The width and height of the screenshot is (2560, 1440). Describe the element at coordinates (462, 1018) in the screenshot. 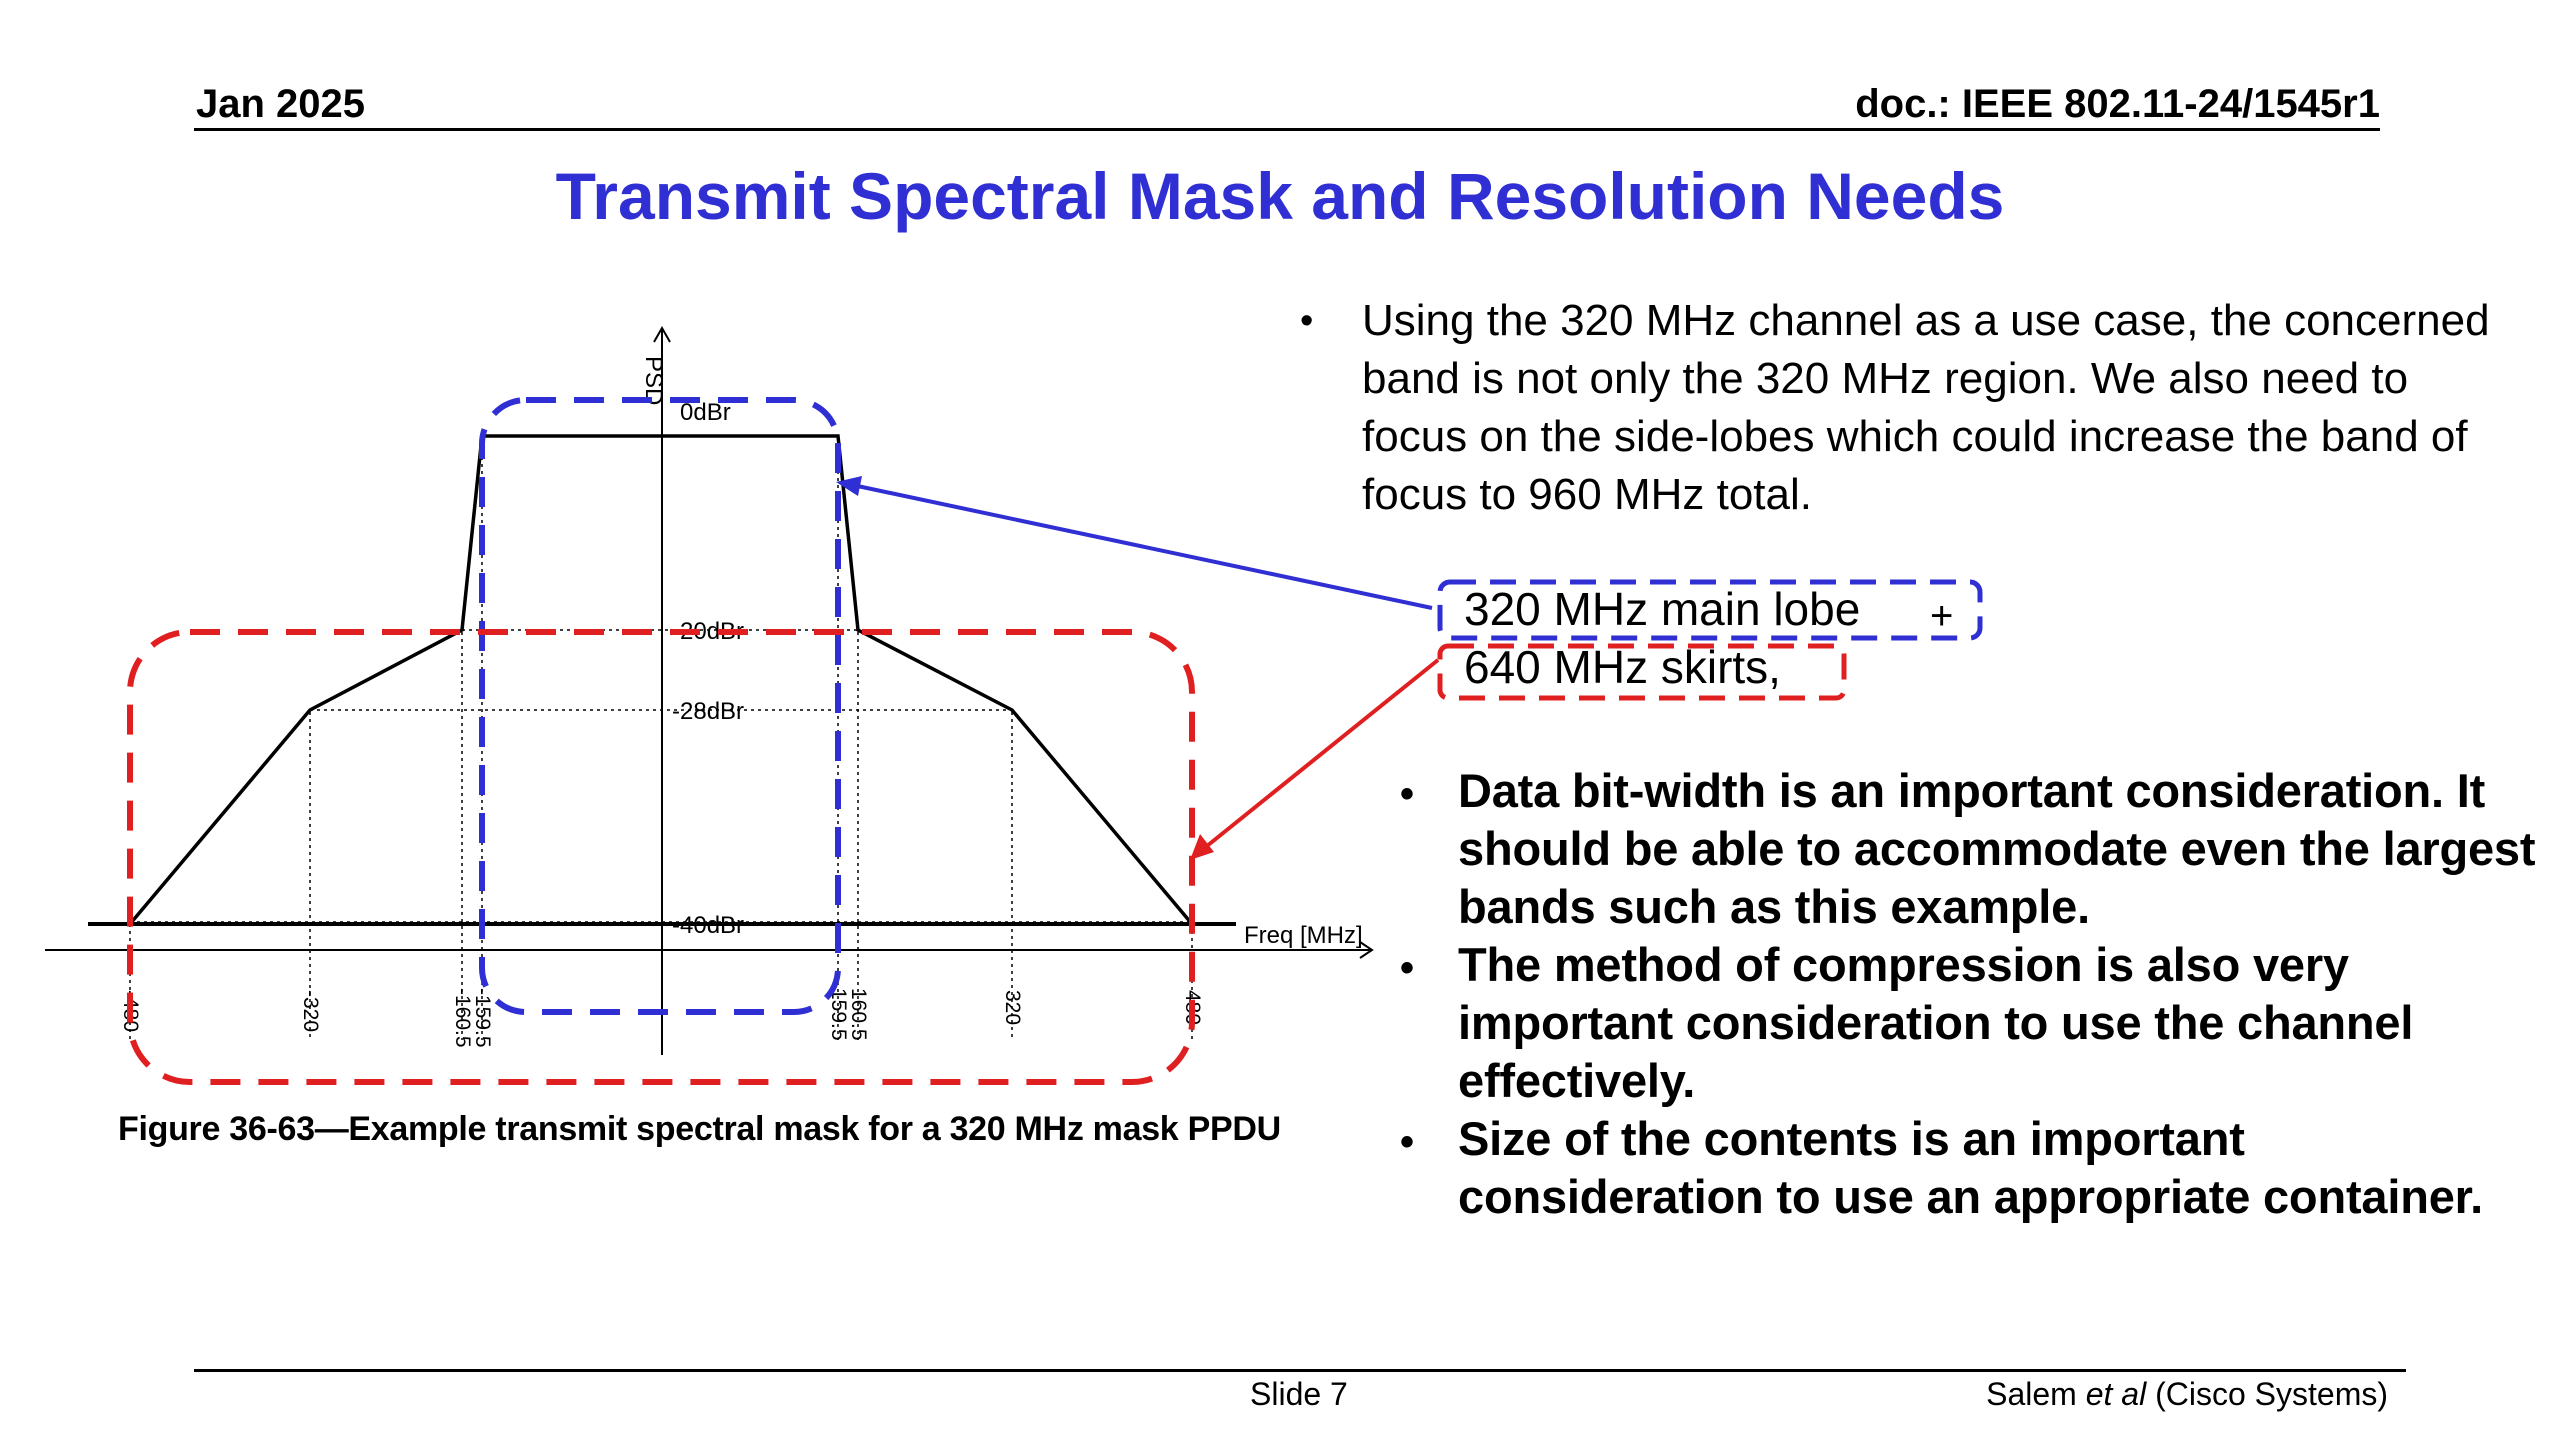

I see `tick-label: -160.5` at that location.